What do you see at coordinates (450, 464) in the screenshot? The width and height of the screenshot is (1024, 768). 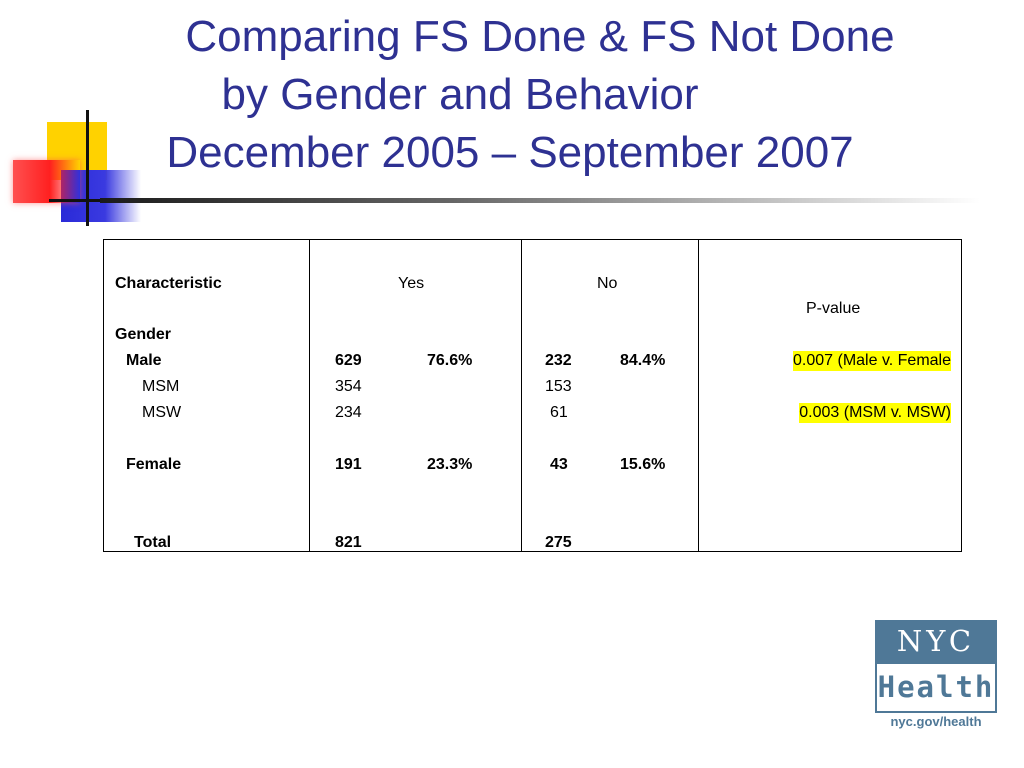 I see `row-female-yes-percent: 23.3%` at bounding box center [450, 464].